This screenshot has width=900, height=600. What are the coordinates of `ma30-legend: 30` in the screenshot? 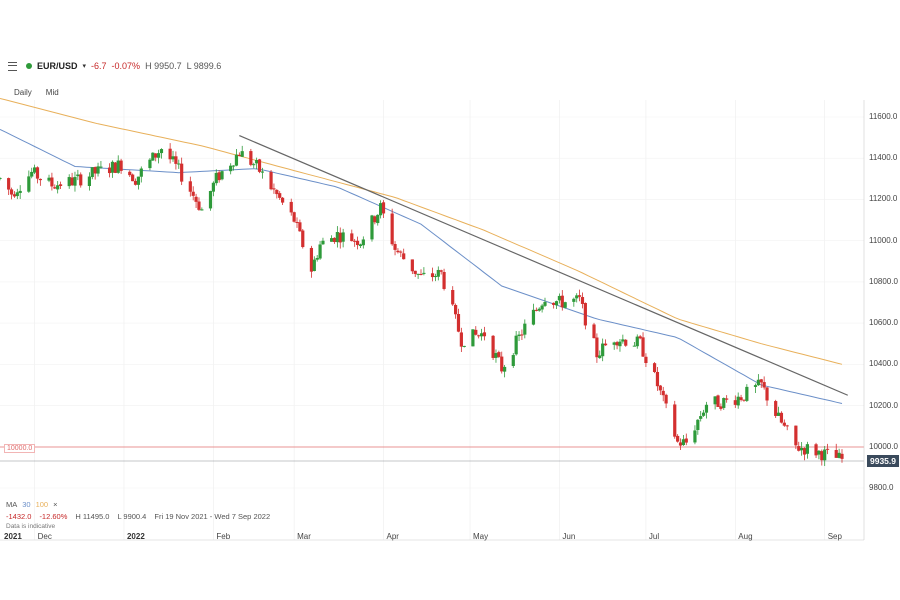 It's located at (26, 504).